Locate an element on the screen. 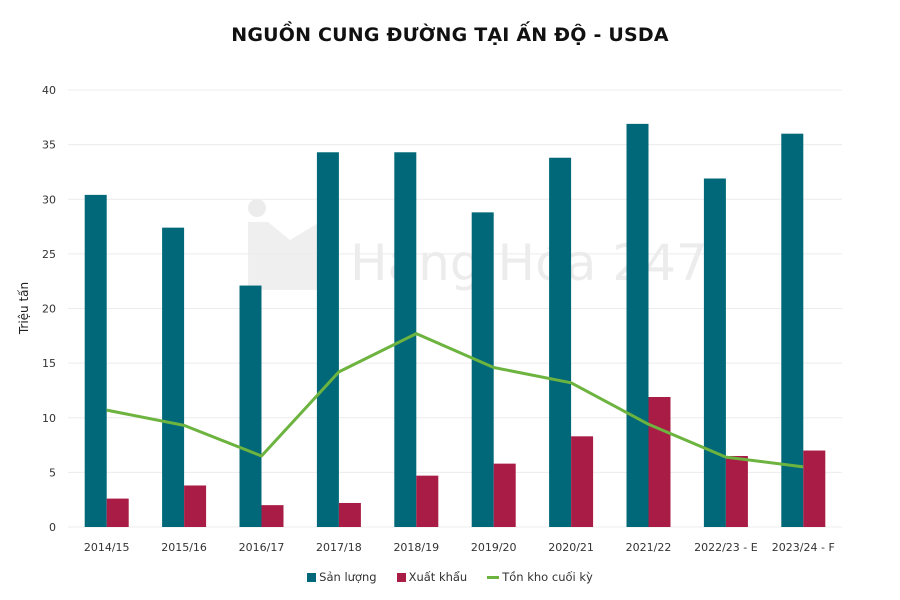  legend-item: Xuất khẩu is located at coordinates (432, 577).